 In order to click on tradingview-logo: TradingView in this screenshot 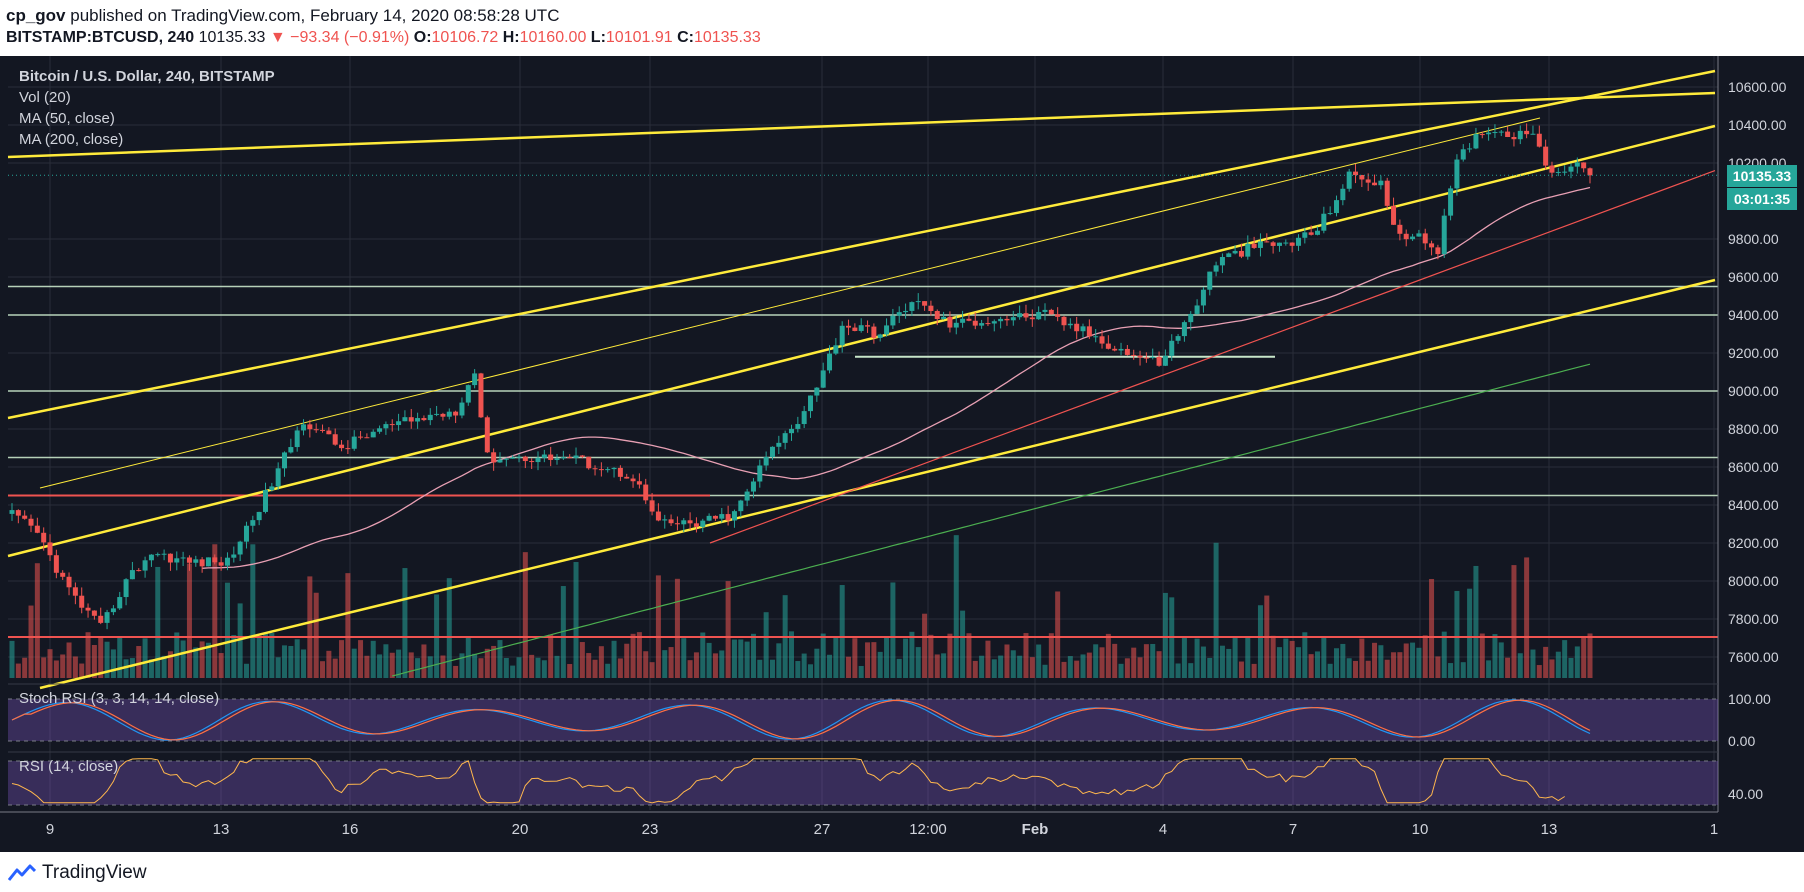, I will do `click(77, 873)`.